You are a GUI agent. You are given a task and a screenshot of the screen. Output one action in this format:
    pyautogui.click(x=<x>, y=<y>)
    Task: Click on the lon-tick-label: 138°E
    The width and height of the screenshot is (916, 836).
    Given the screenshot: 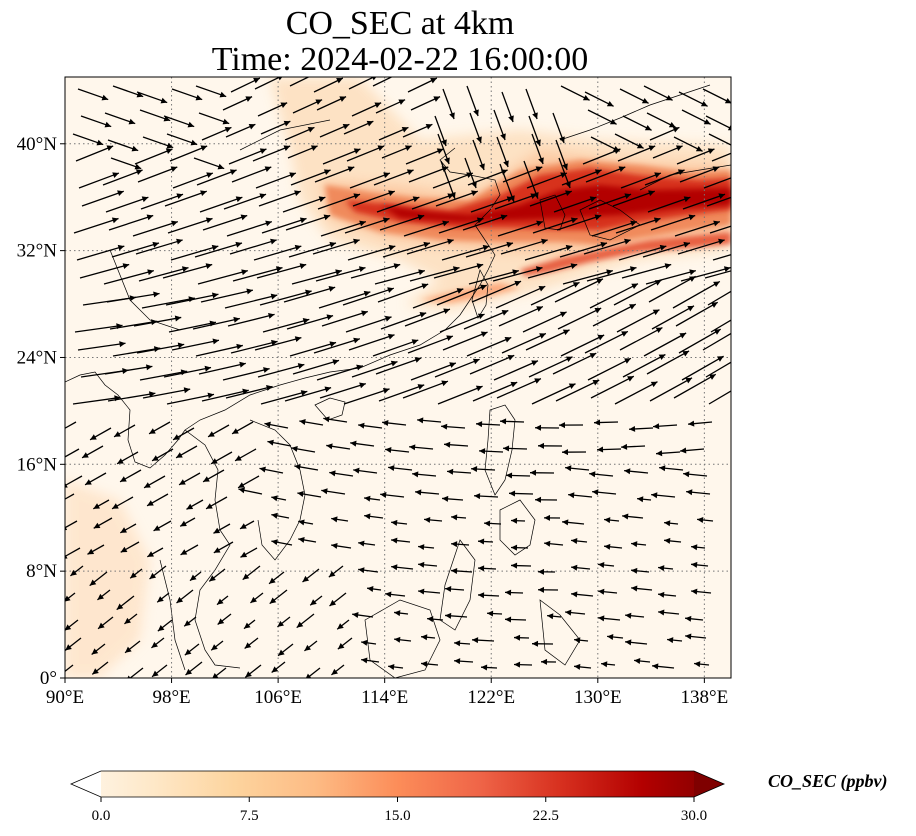 What is the action you would take?
    pyautogui.click(x=705, y=697)
    